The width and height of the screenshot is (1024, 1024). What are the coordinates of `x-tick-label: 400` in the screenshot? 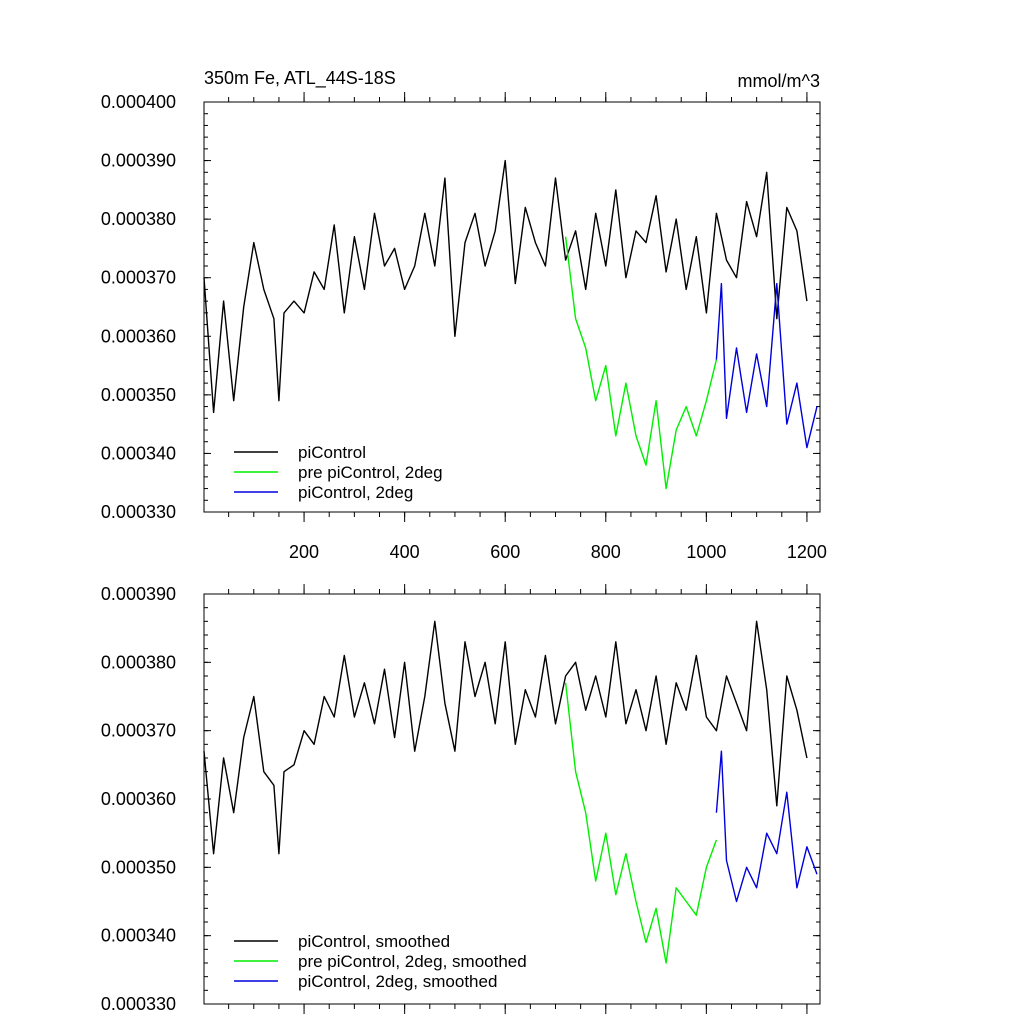 It's located at (405, 552).